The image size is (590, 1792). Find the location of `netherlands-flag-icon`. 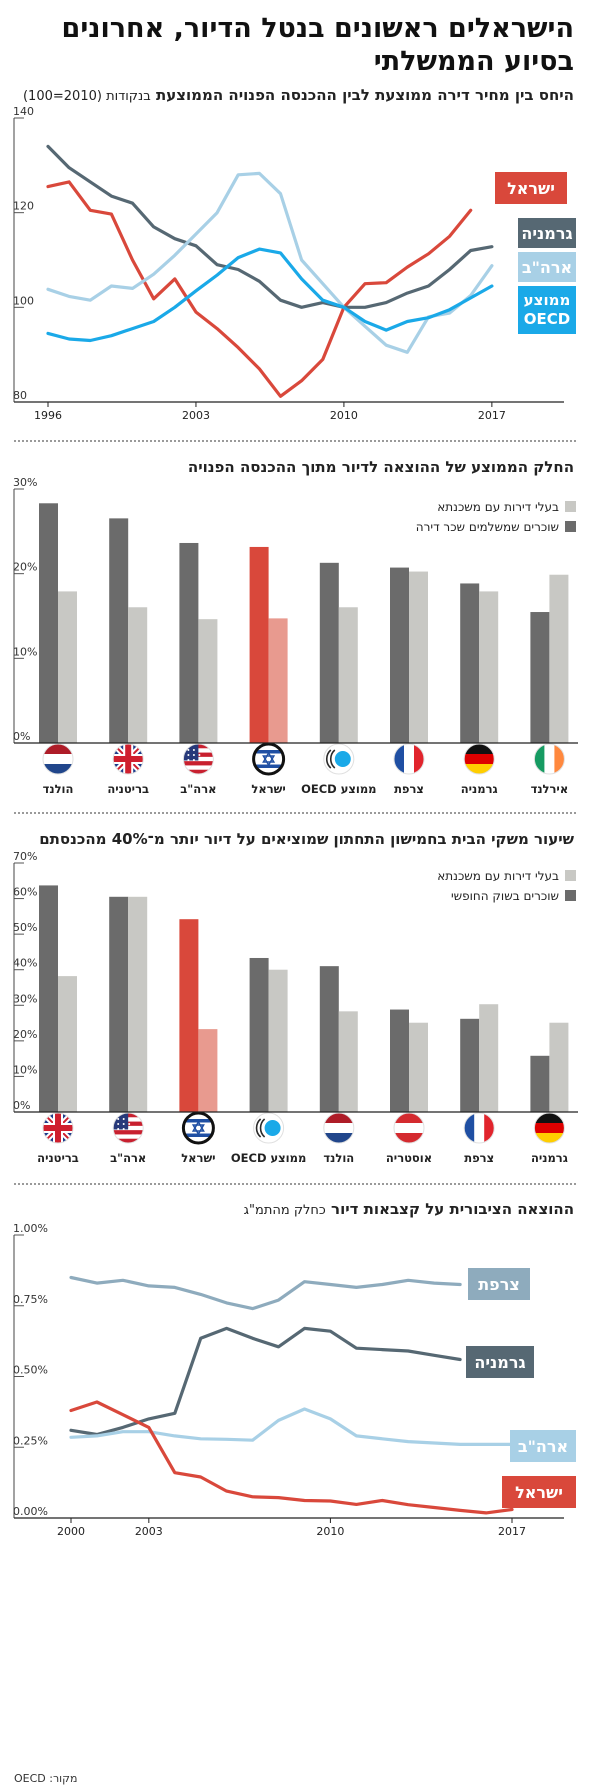

netherlands-flag-icon is located at coordinates (58, 759).